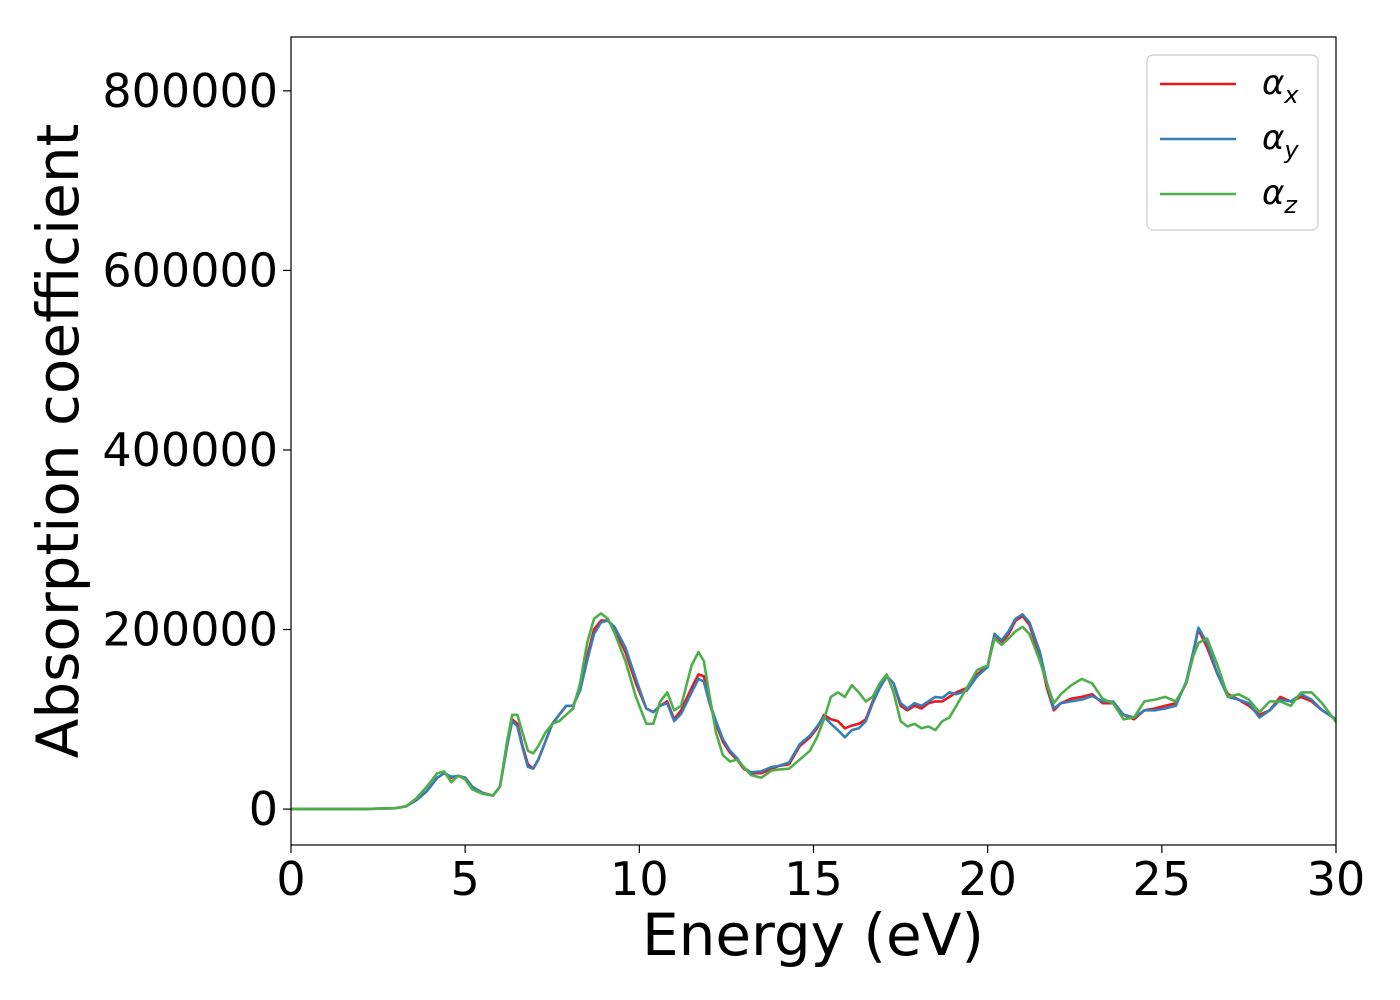 Image resolution: width=1400 pixels, height=1000 pixels. I want to click on series-line-y, so click(814, 712).